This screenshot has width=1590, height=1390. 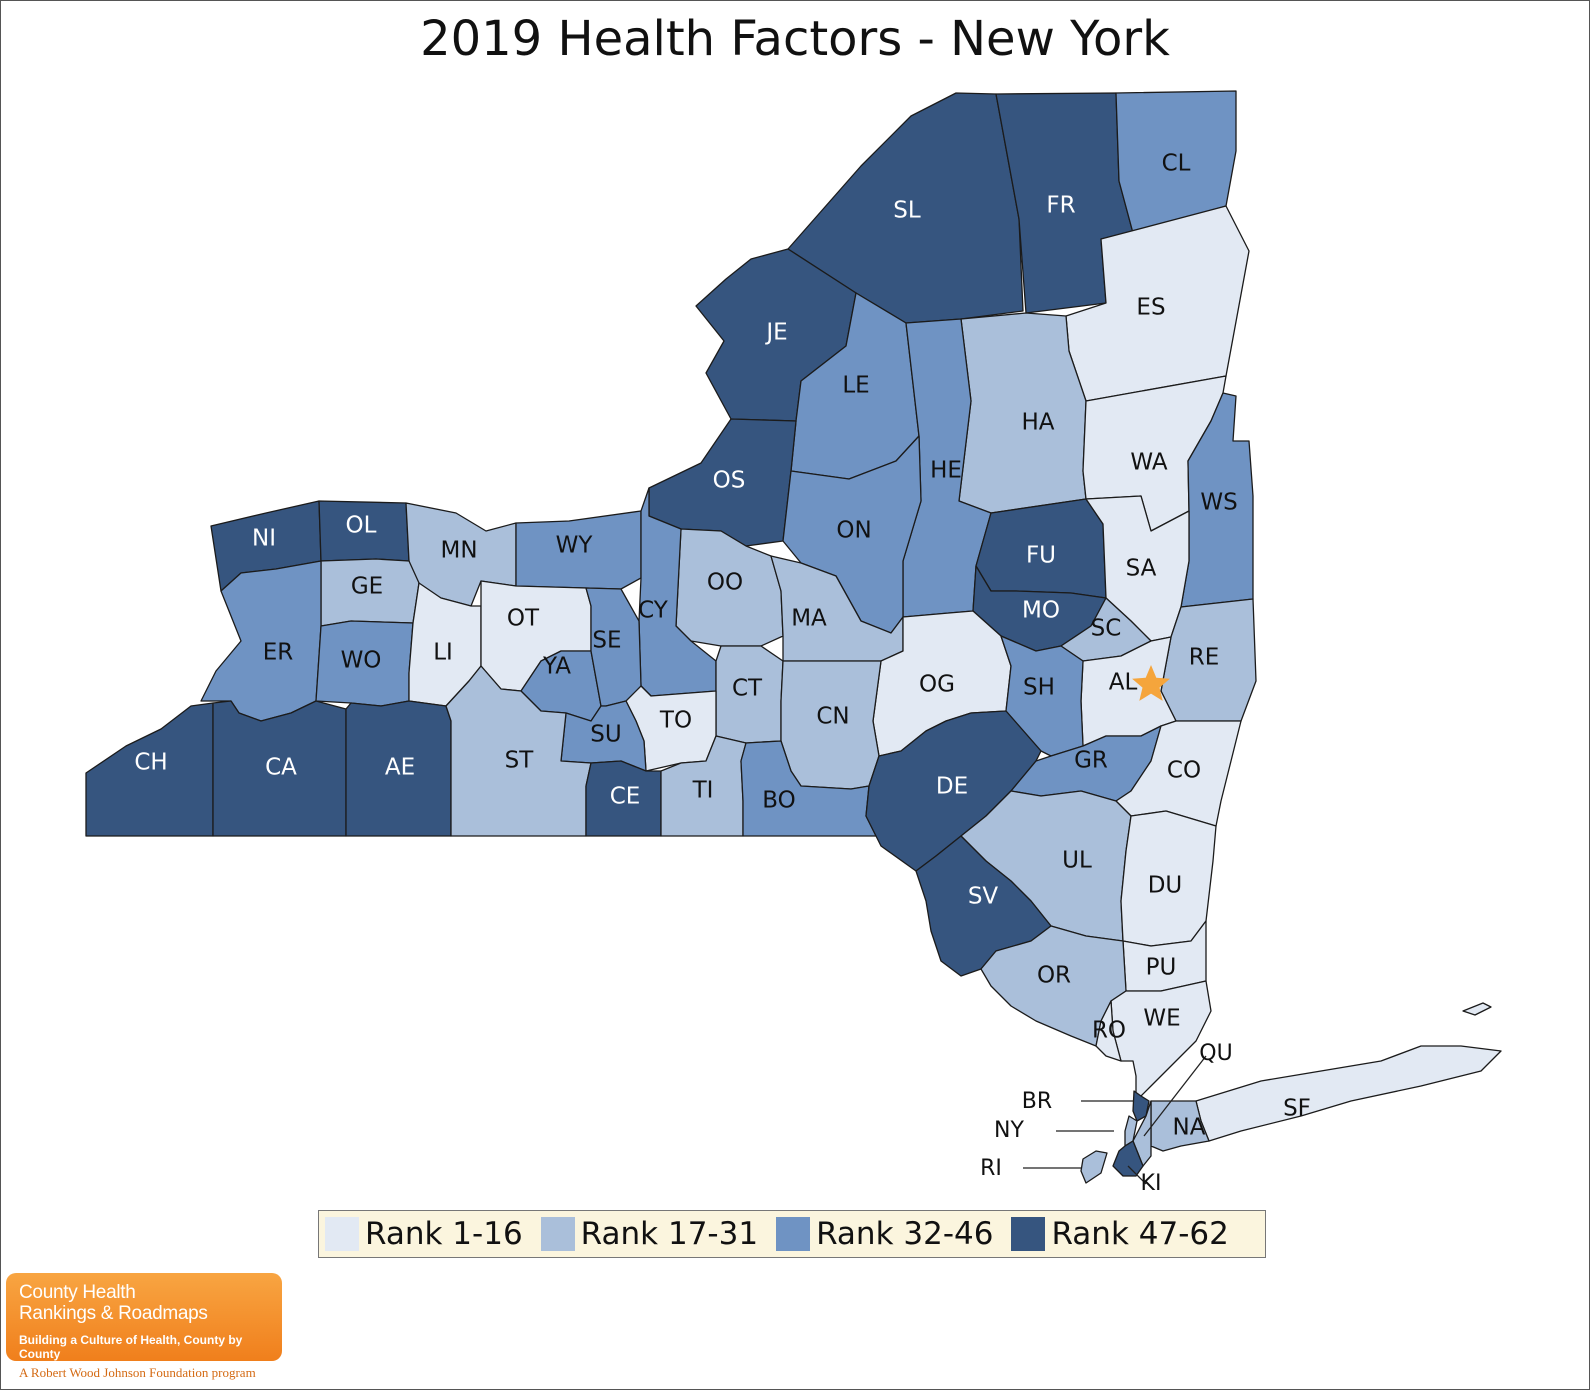 What do you see at coordinates (1128, 1158) in the screenshot?
I see `county-ki` at bounding box center [1128, 1158].